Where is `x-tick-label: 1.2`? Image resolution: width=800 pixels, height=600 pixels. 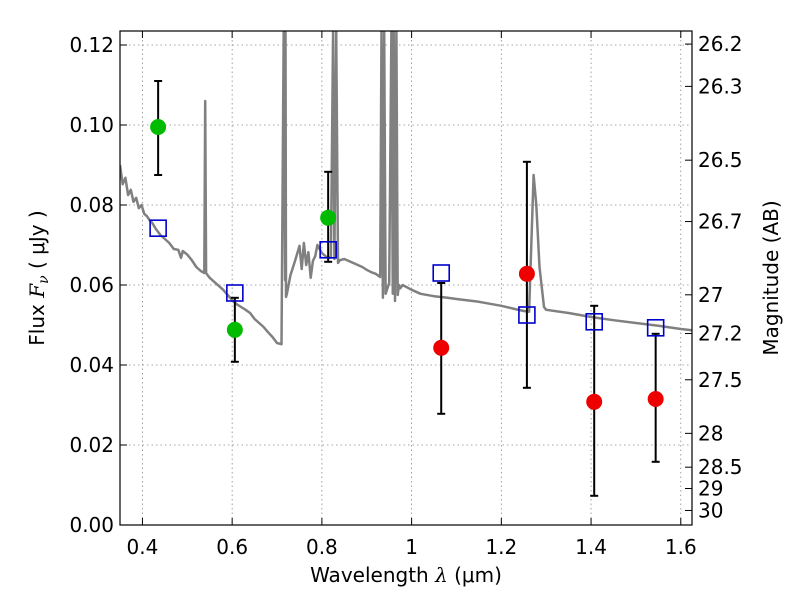
x-tick-label: 1.2 is located at coordinates (501, 547).